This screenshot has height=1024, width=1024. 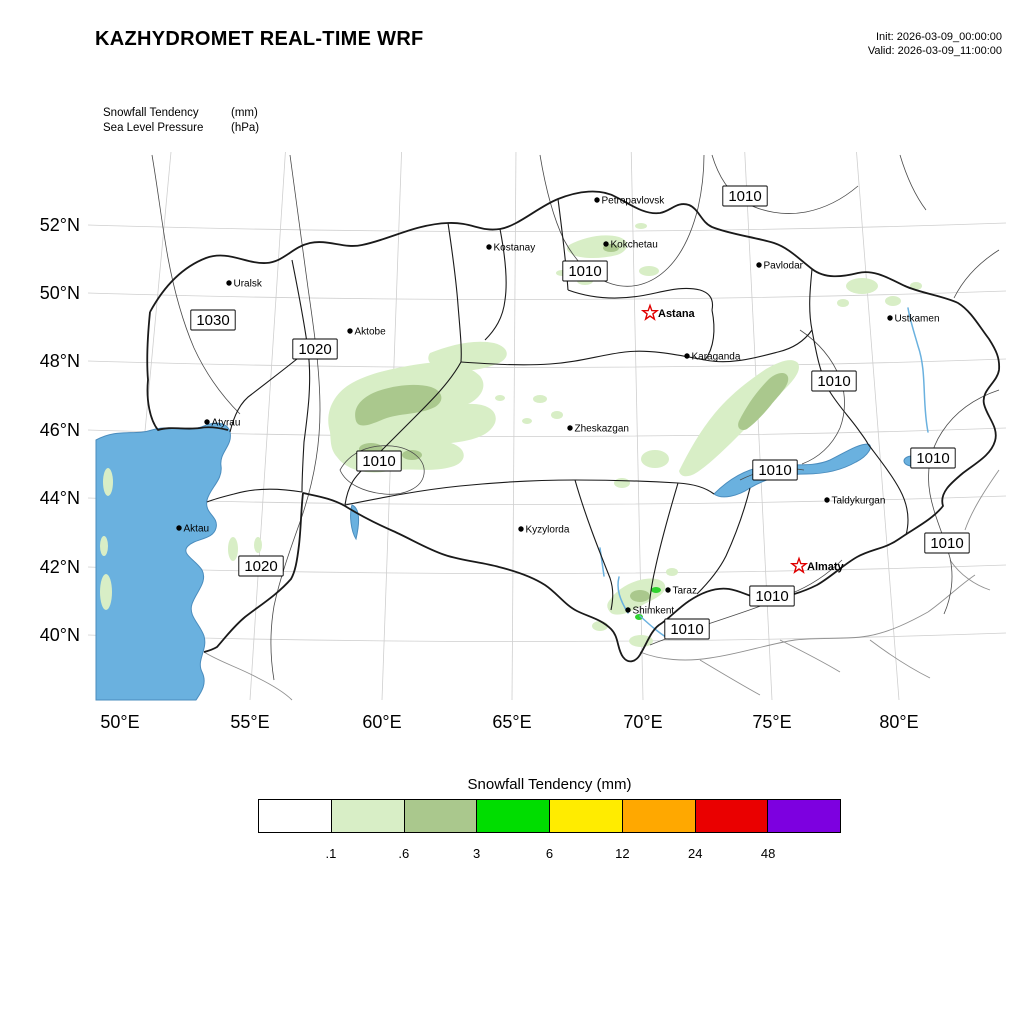 What do you see at coordinates (917, 319) in the screenshot?
I see `city-label: Ustkamen` at bounding box center [917, 319].